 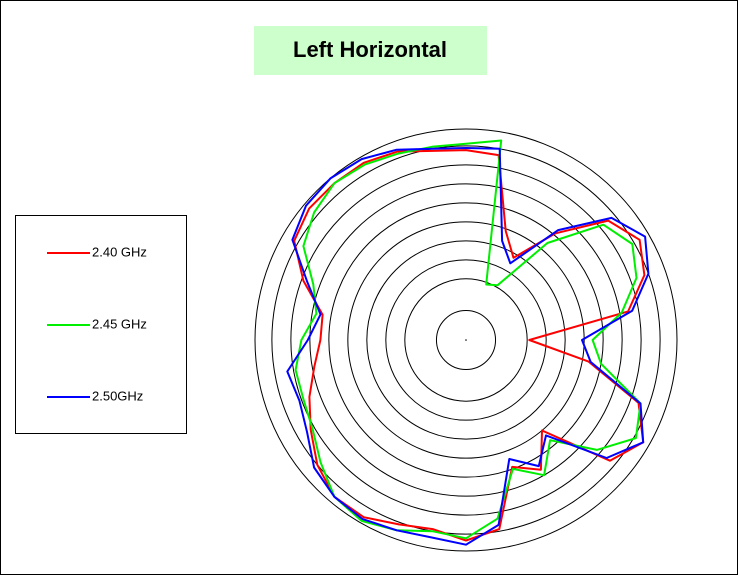 I want to click on grid-ring, so click(x=466, y=340).